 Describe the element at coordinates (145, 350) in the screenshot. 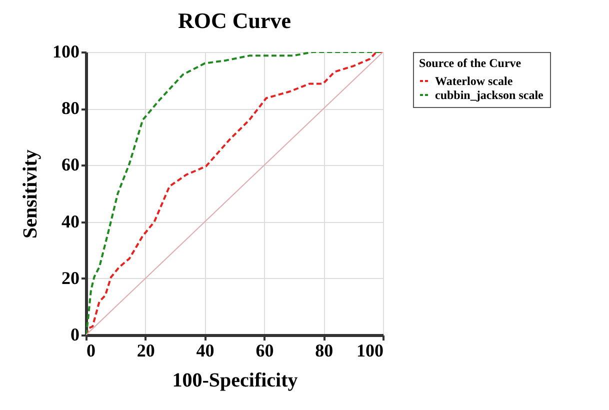

I see `x-tick-label: 20` at that location.